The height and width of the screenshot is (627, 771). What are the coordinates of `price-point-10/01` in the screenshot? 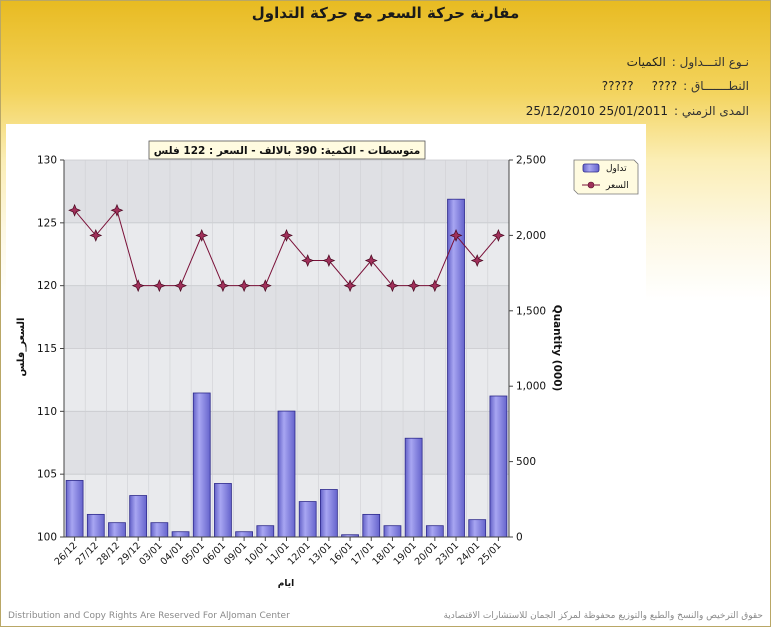 It's located at (265, 286).